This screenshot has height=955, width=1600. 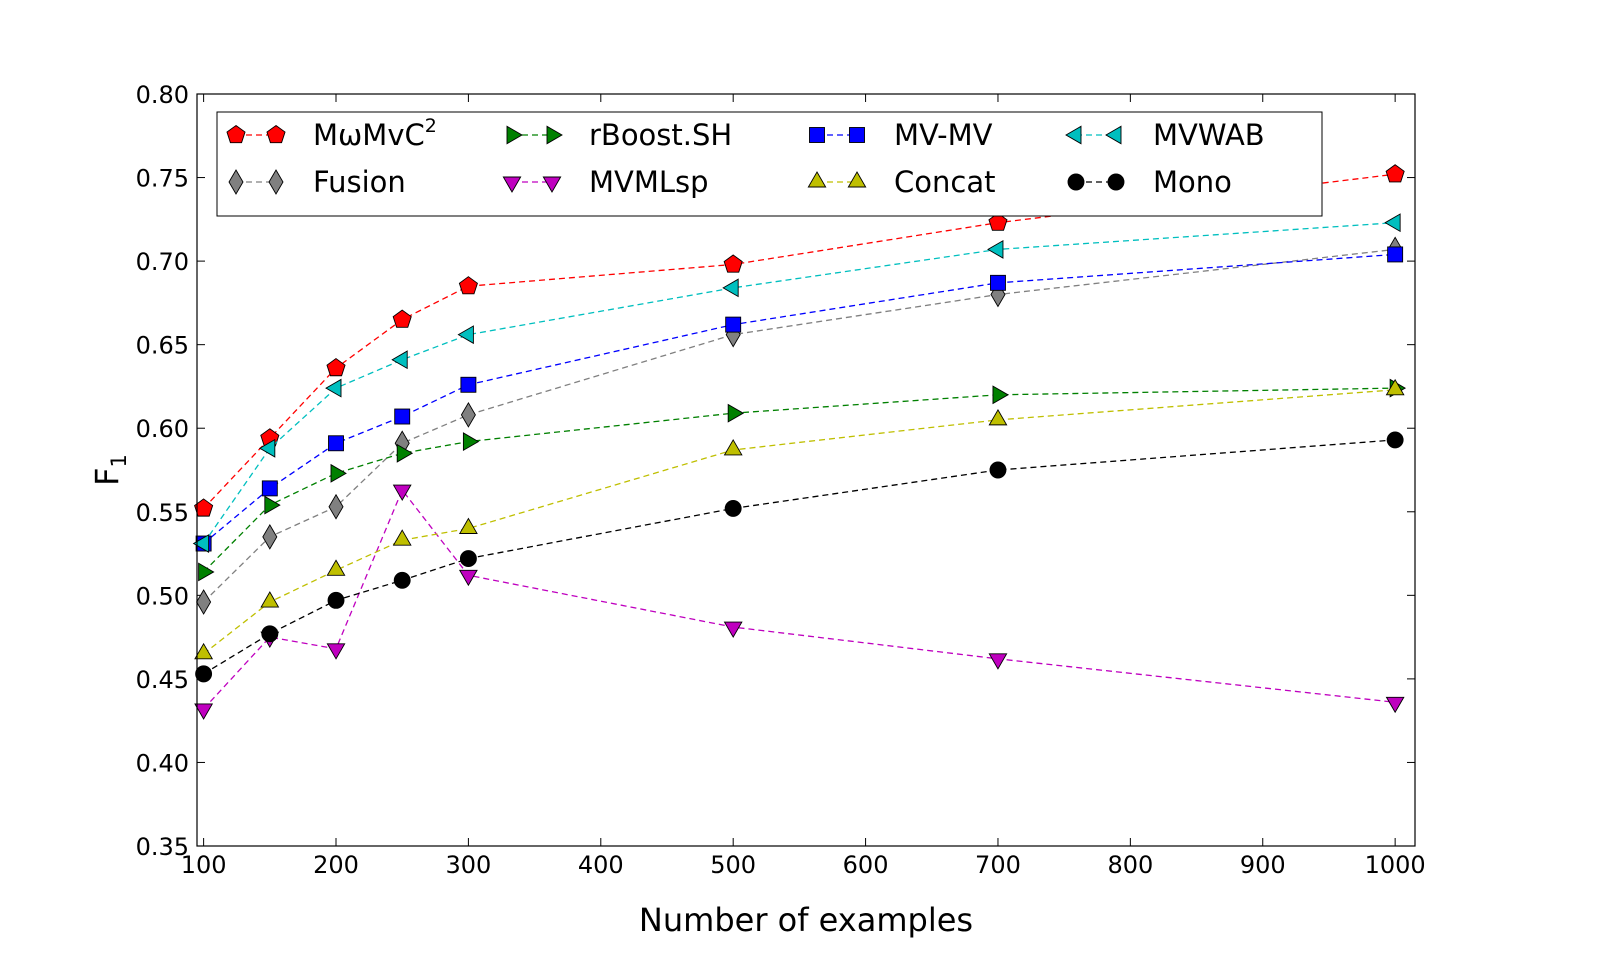 What do you see at coordinates (1165, 135) in the screenshot?
I see `legend-item: MVWAB` at bounding box center [1165, 135].